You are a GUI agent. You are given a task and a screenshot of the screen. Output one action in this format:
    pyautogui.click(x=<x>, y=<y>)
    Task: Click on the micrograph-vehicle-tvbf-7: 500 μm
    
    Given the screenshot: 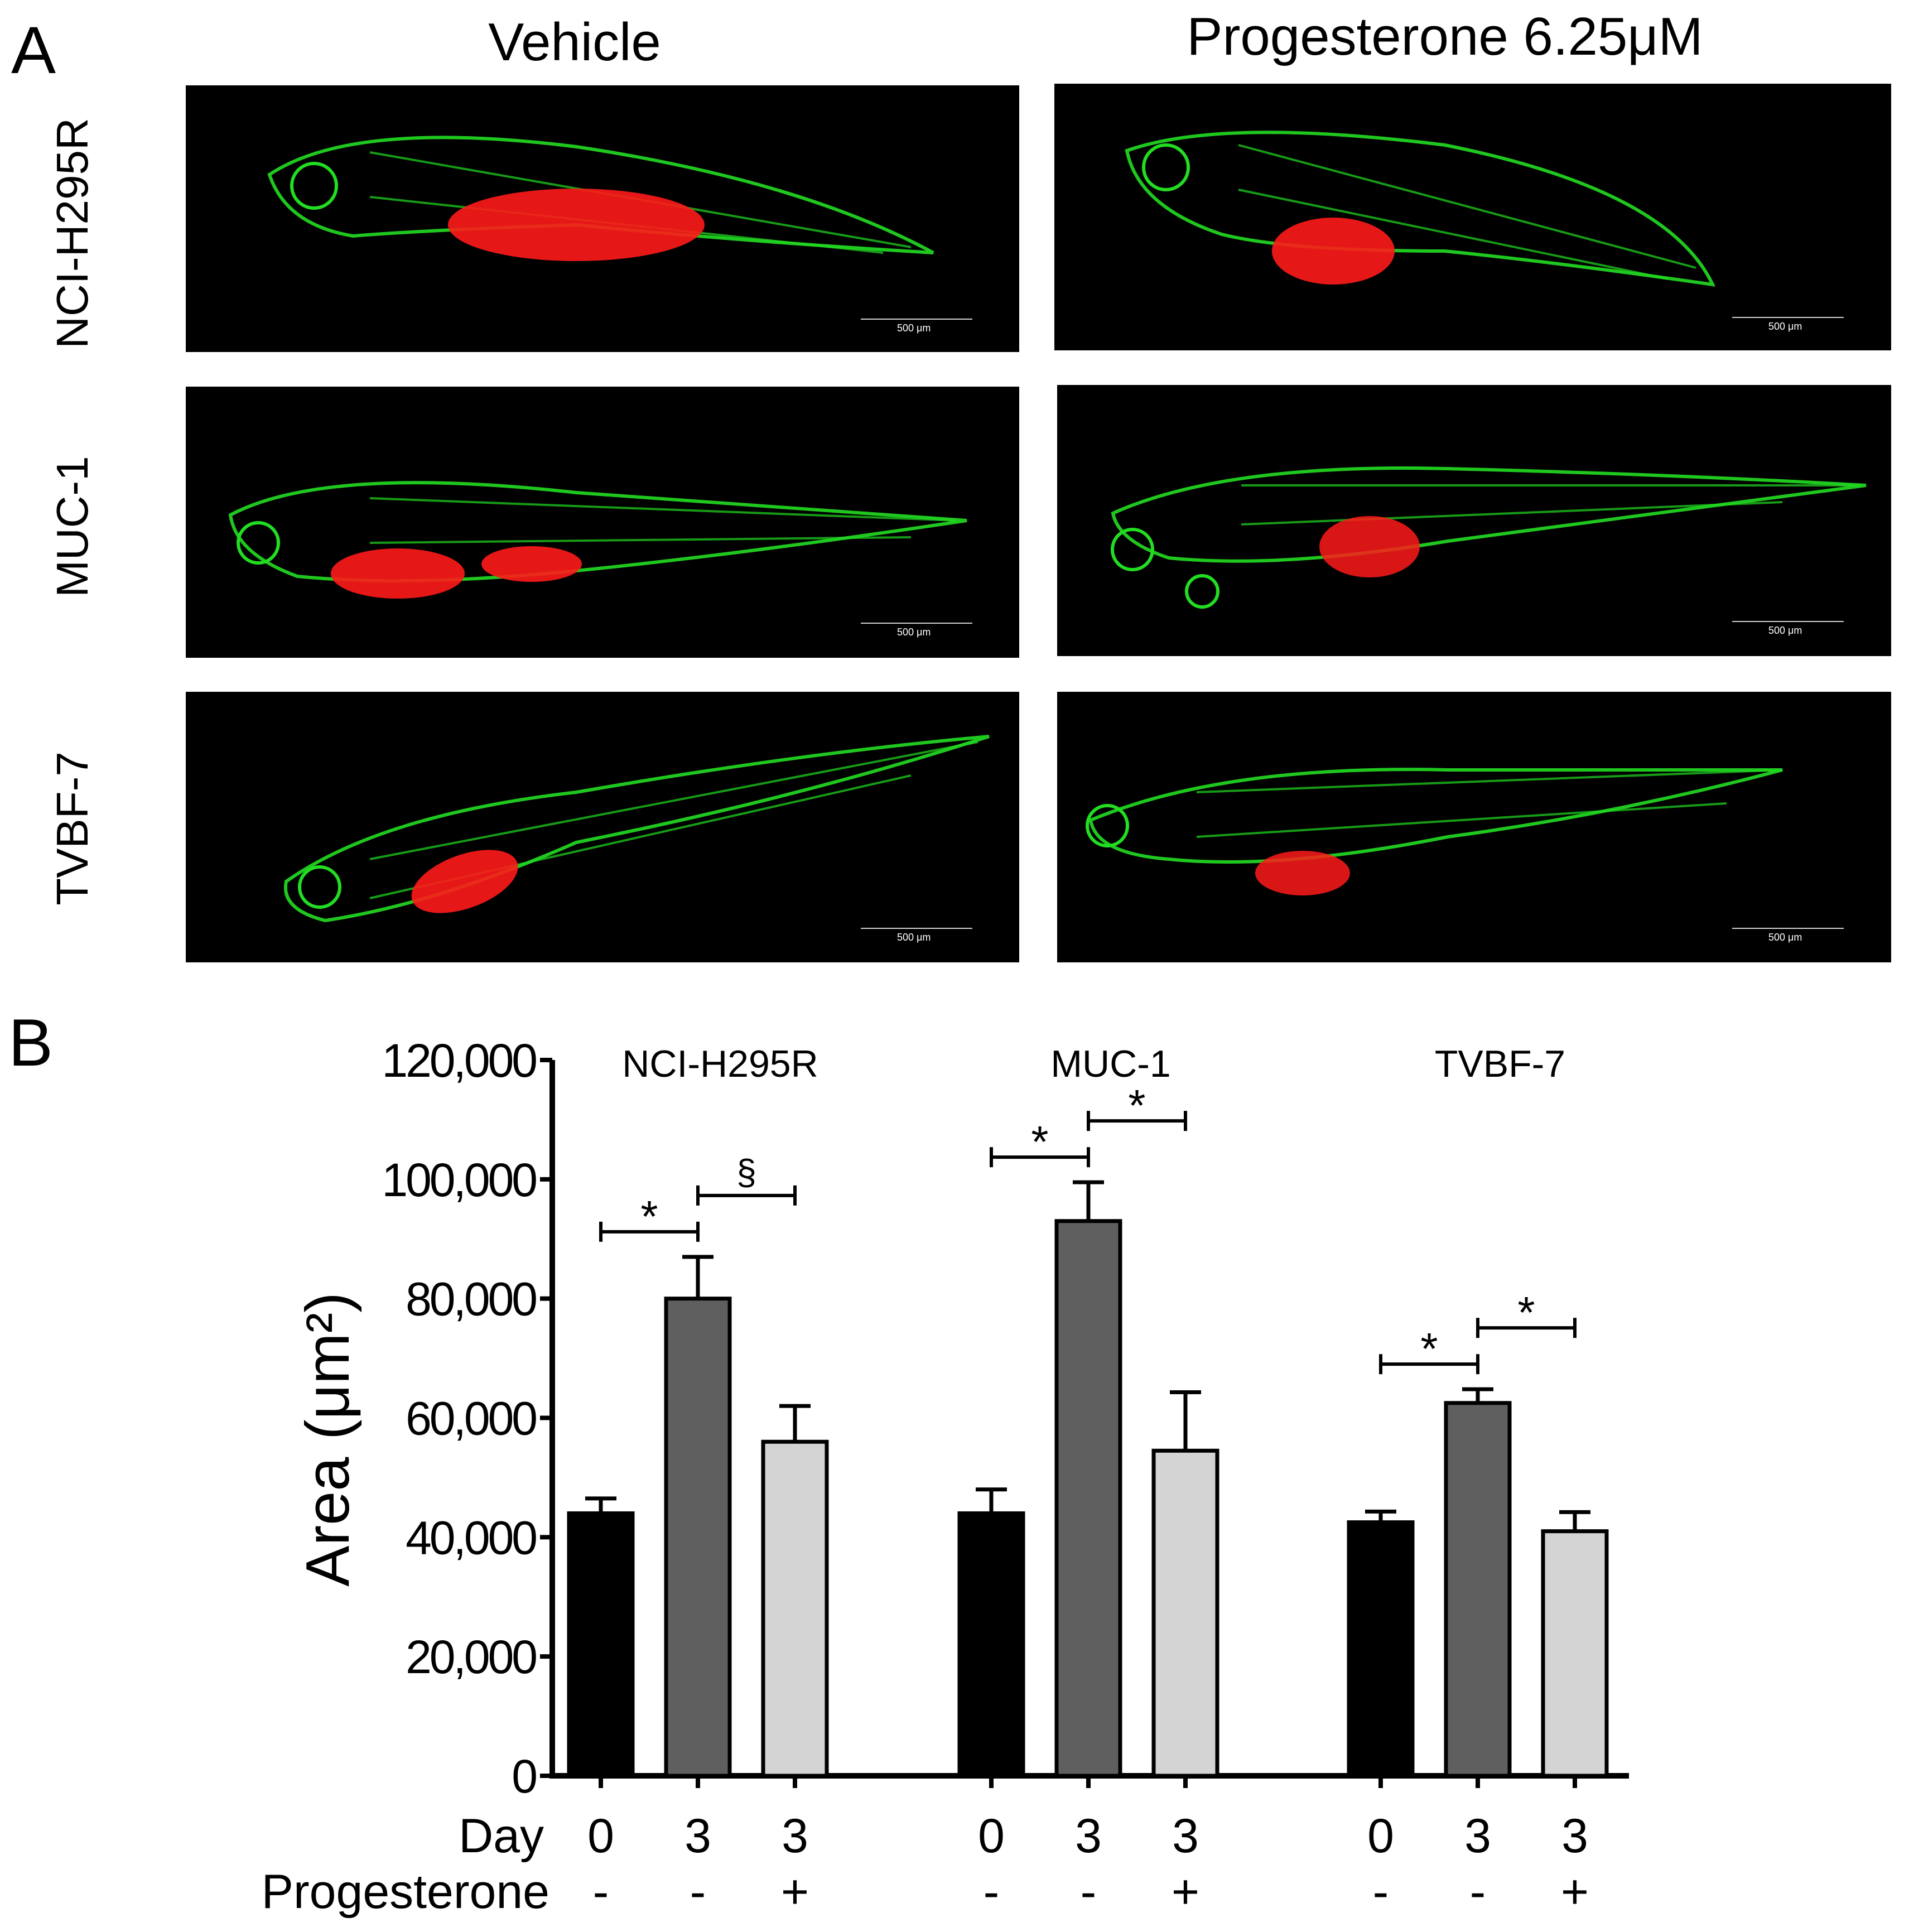 What is the action you would take?
    pyautogui.click(x=602, y=827)
    